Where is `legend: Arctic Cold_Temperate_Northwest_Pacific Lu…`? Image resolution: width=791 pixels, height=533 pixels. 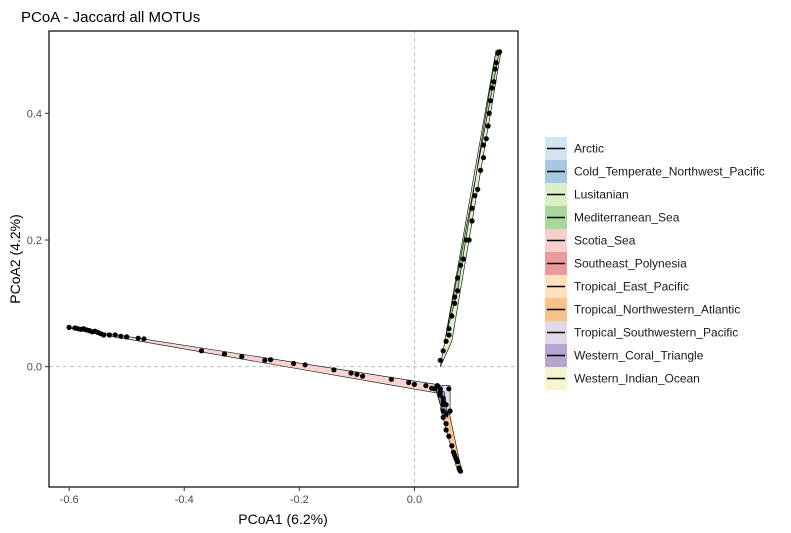
legend: Arctic Cold_Temperate_Northwest_Pacific Lu… is located at coordinates (655, 263).